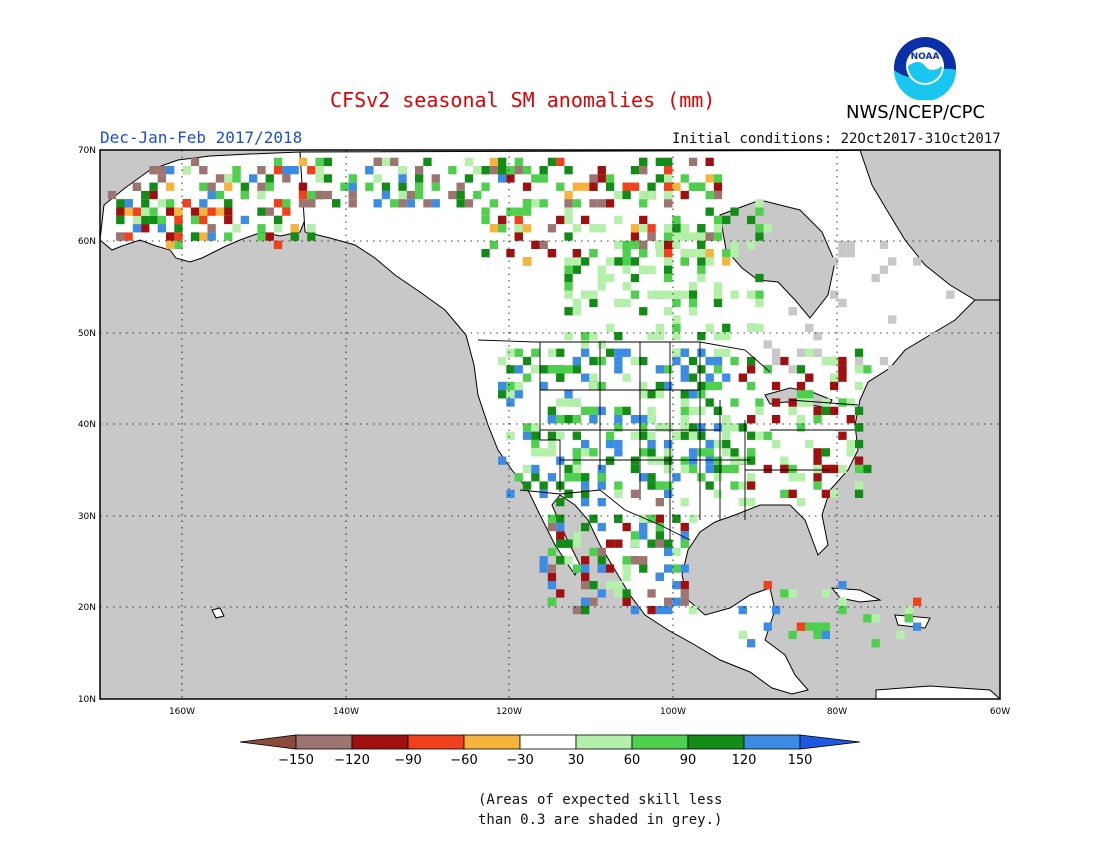 The image size is (1100, 850). Describe the element at coordinates (688, 760) in the screenshot. I see `color-bar-tick-label: 90` at that location.